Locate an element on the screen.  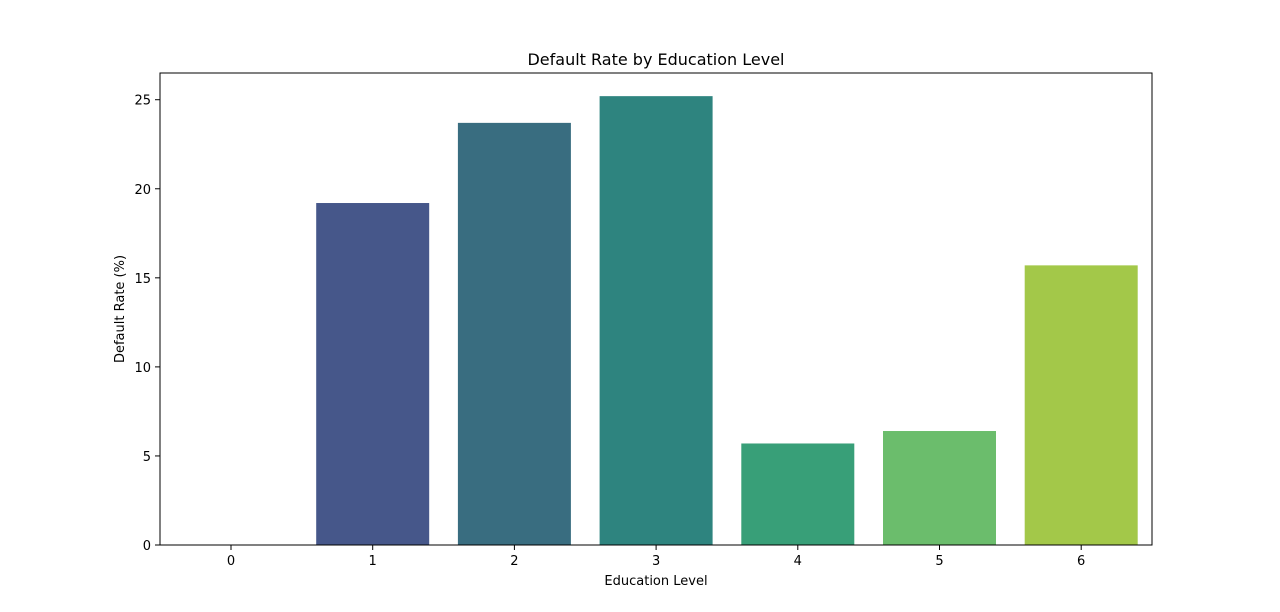
y-tick-label: 15 is located at coordinates (142, 279).